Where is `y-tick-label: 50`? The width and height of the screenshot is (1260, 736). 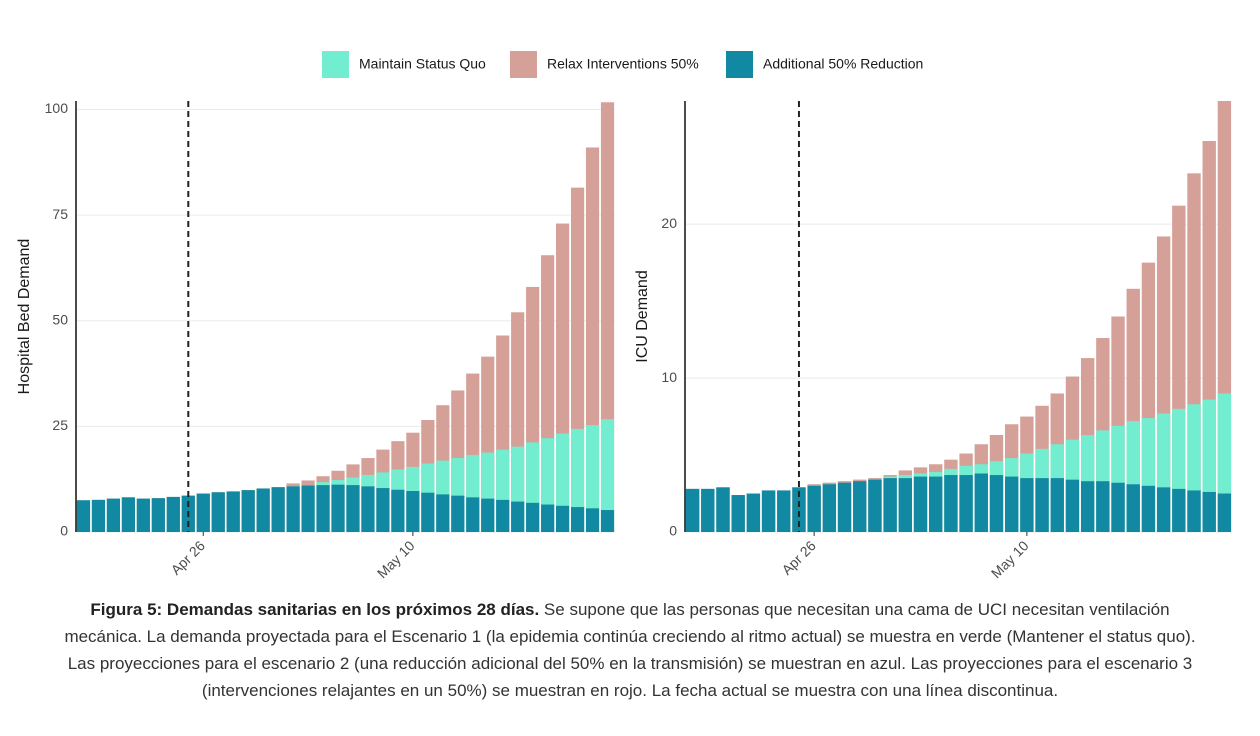
y-tick-label: 50 is located at coordinates (60, 319).